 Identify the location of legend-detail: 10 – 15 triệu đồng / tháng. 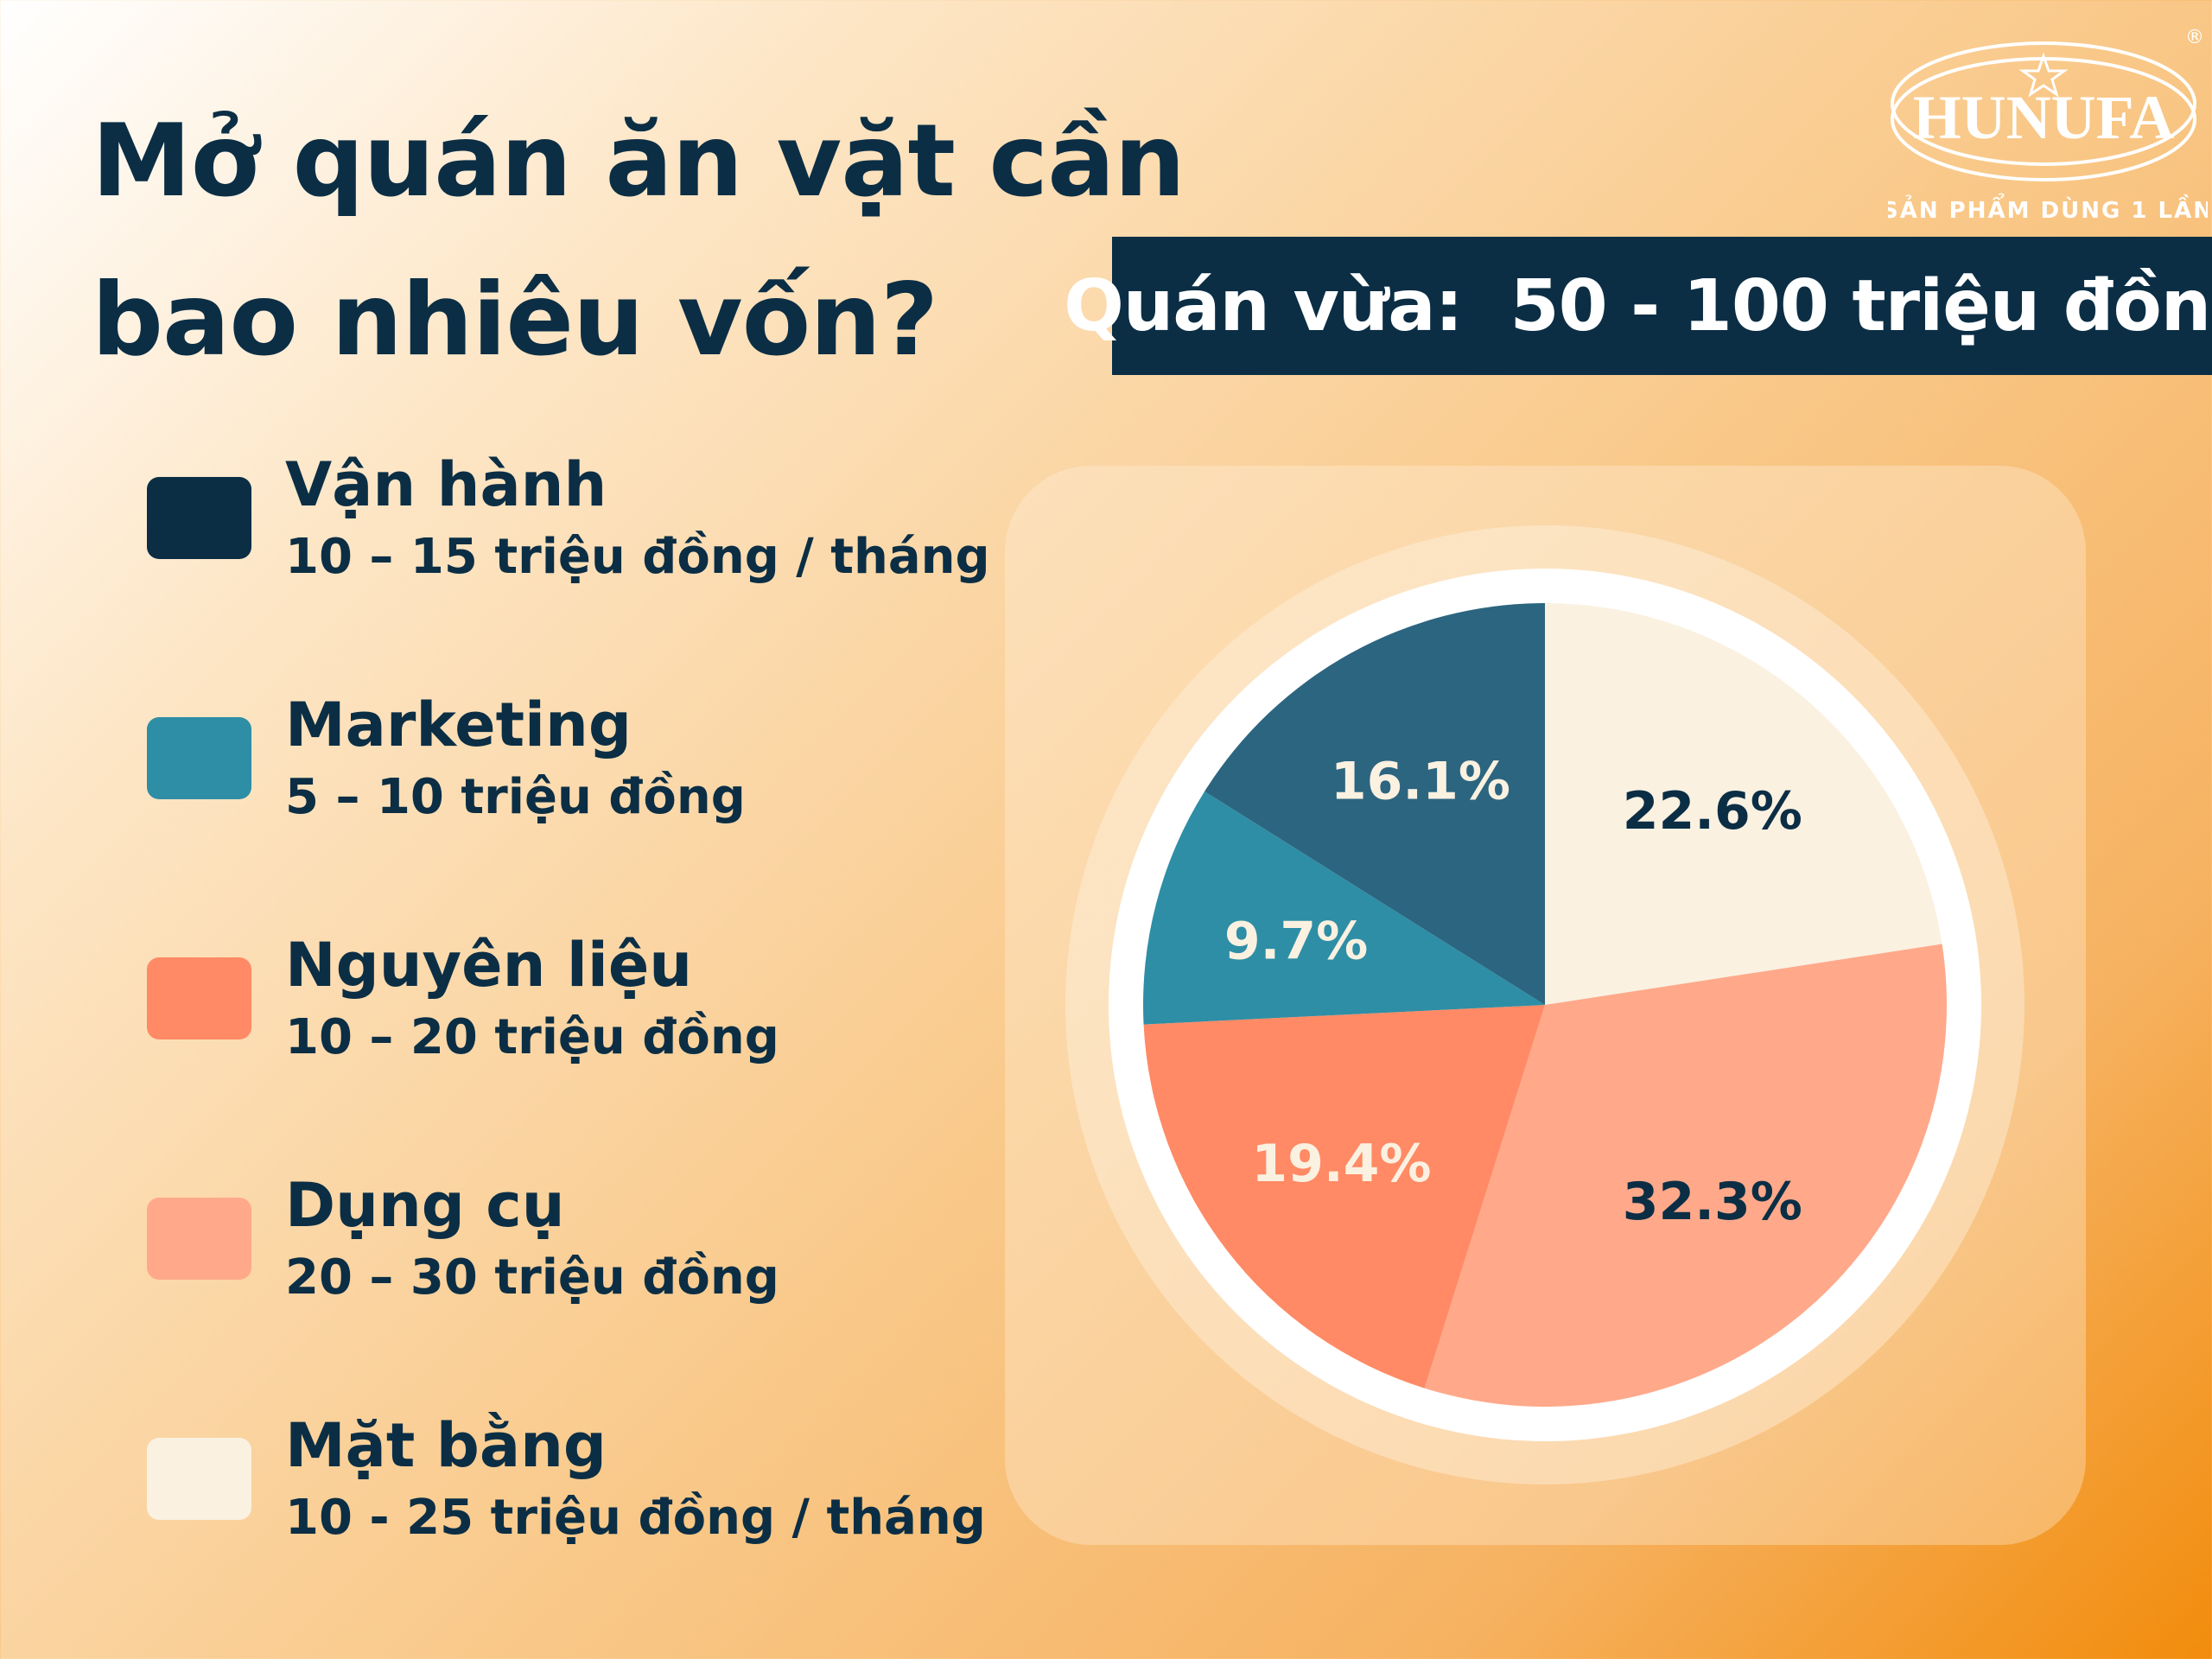
(637, 557).